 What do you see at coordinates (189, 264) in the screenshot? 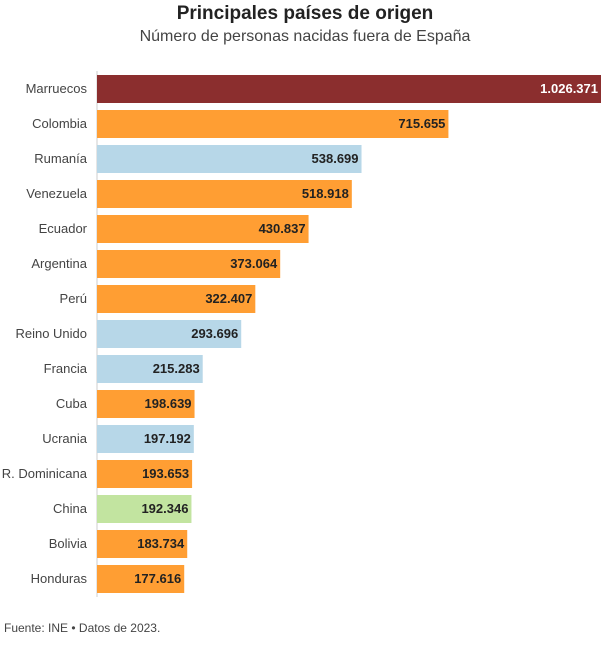
I see `bar-argentina` at bounding box center [189, 264].